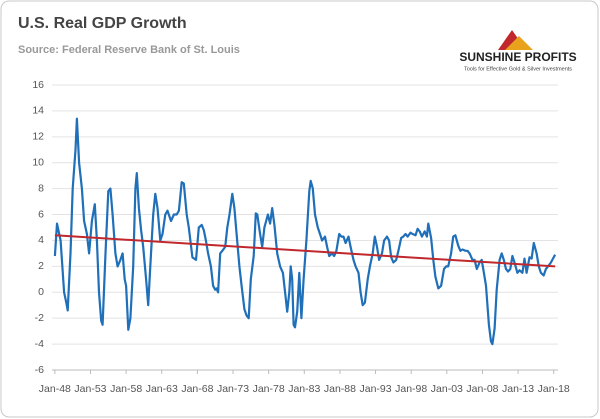 The image size is (600, 419). Describe the element at coordinates (304, 389) in the screenshot. I see `x-tick-label: Jan-83` at that location.